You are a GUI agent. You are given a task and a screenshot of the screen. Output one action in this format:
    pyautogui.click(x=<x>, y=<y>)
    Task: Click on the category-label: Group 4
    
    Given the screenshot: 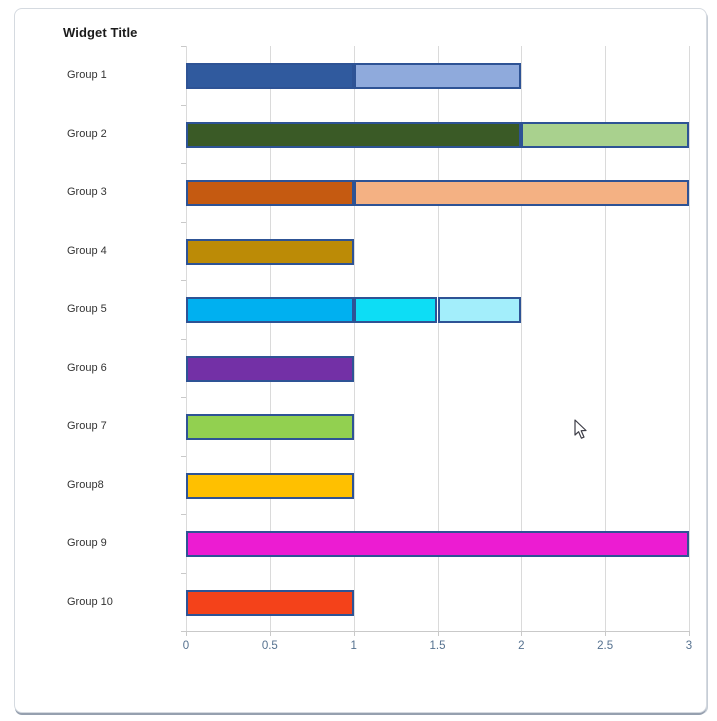 What is the action you would take?
    pyautogui.click(x=87, y=251)
    